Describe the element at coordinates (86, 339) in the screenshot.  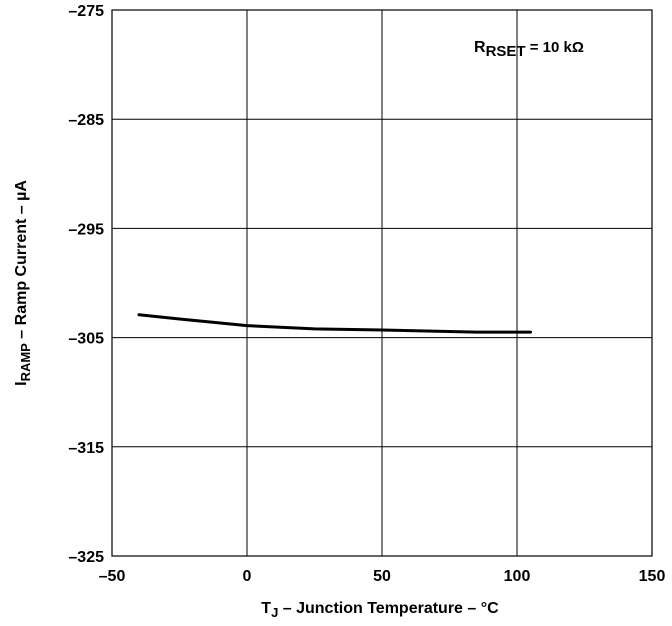
I see `y-tick-label: –305` at that location.